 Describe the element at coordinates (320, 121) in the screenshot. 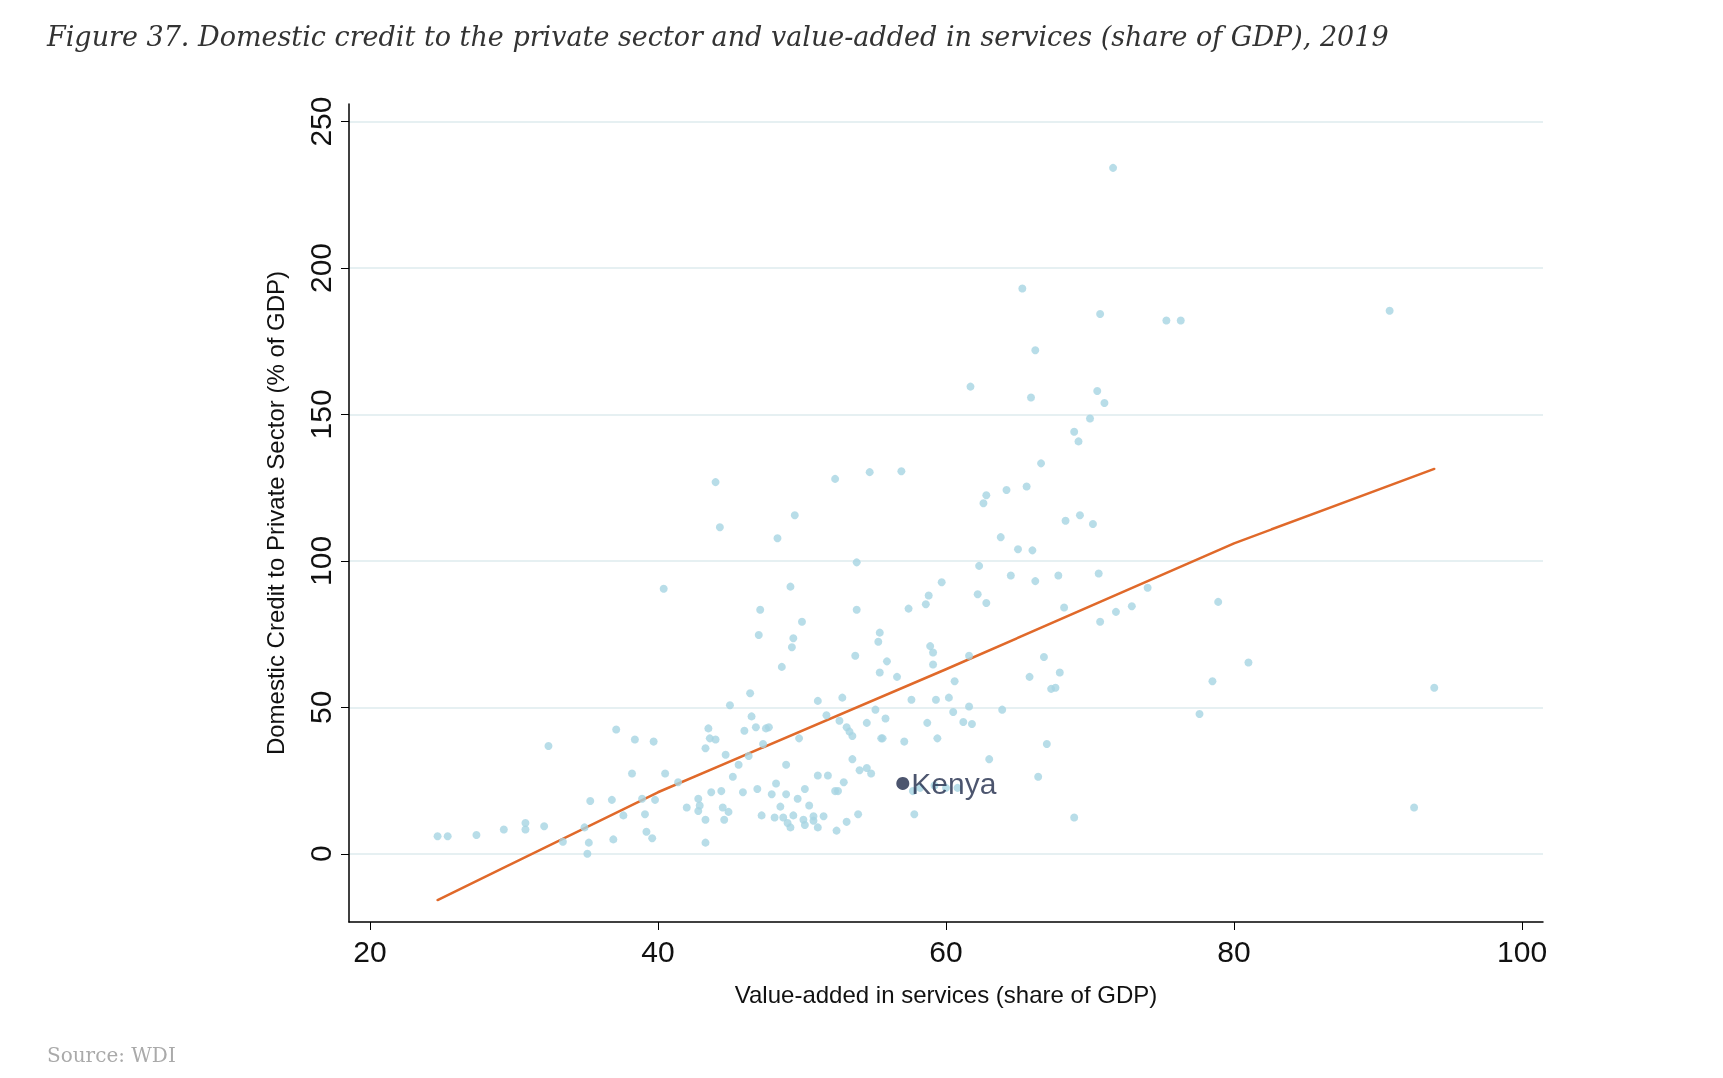

I see `y-tick-label: 250` at that location.